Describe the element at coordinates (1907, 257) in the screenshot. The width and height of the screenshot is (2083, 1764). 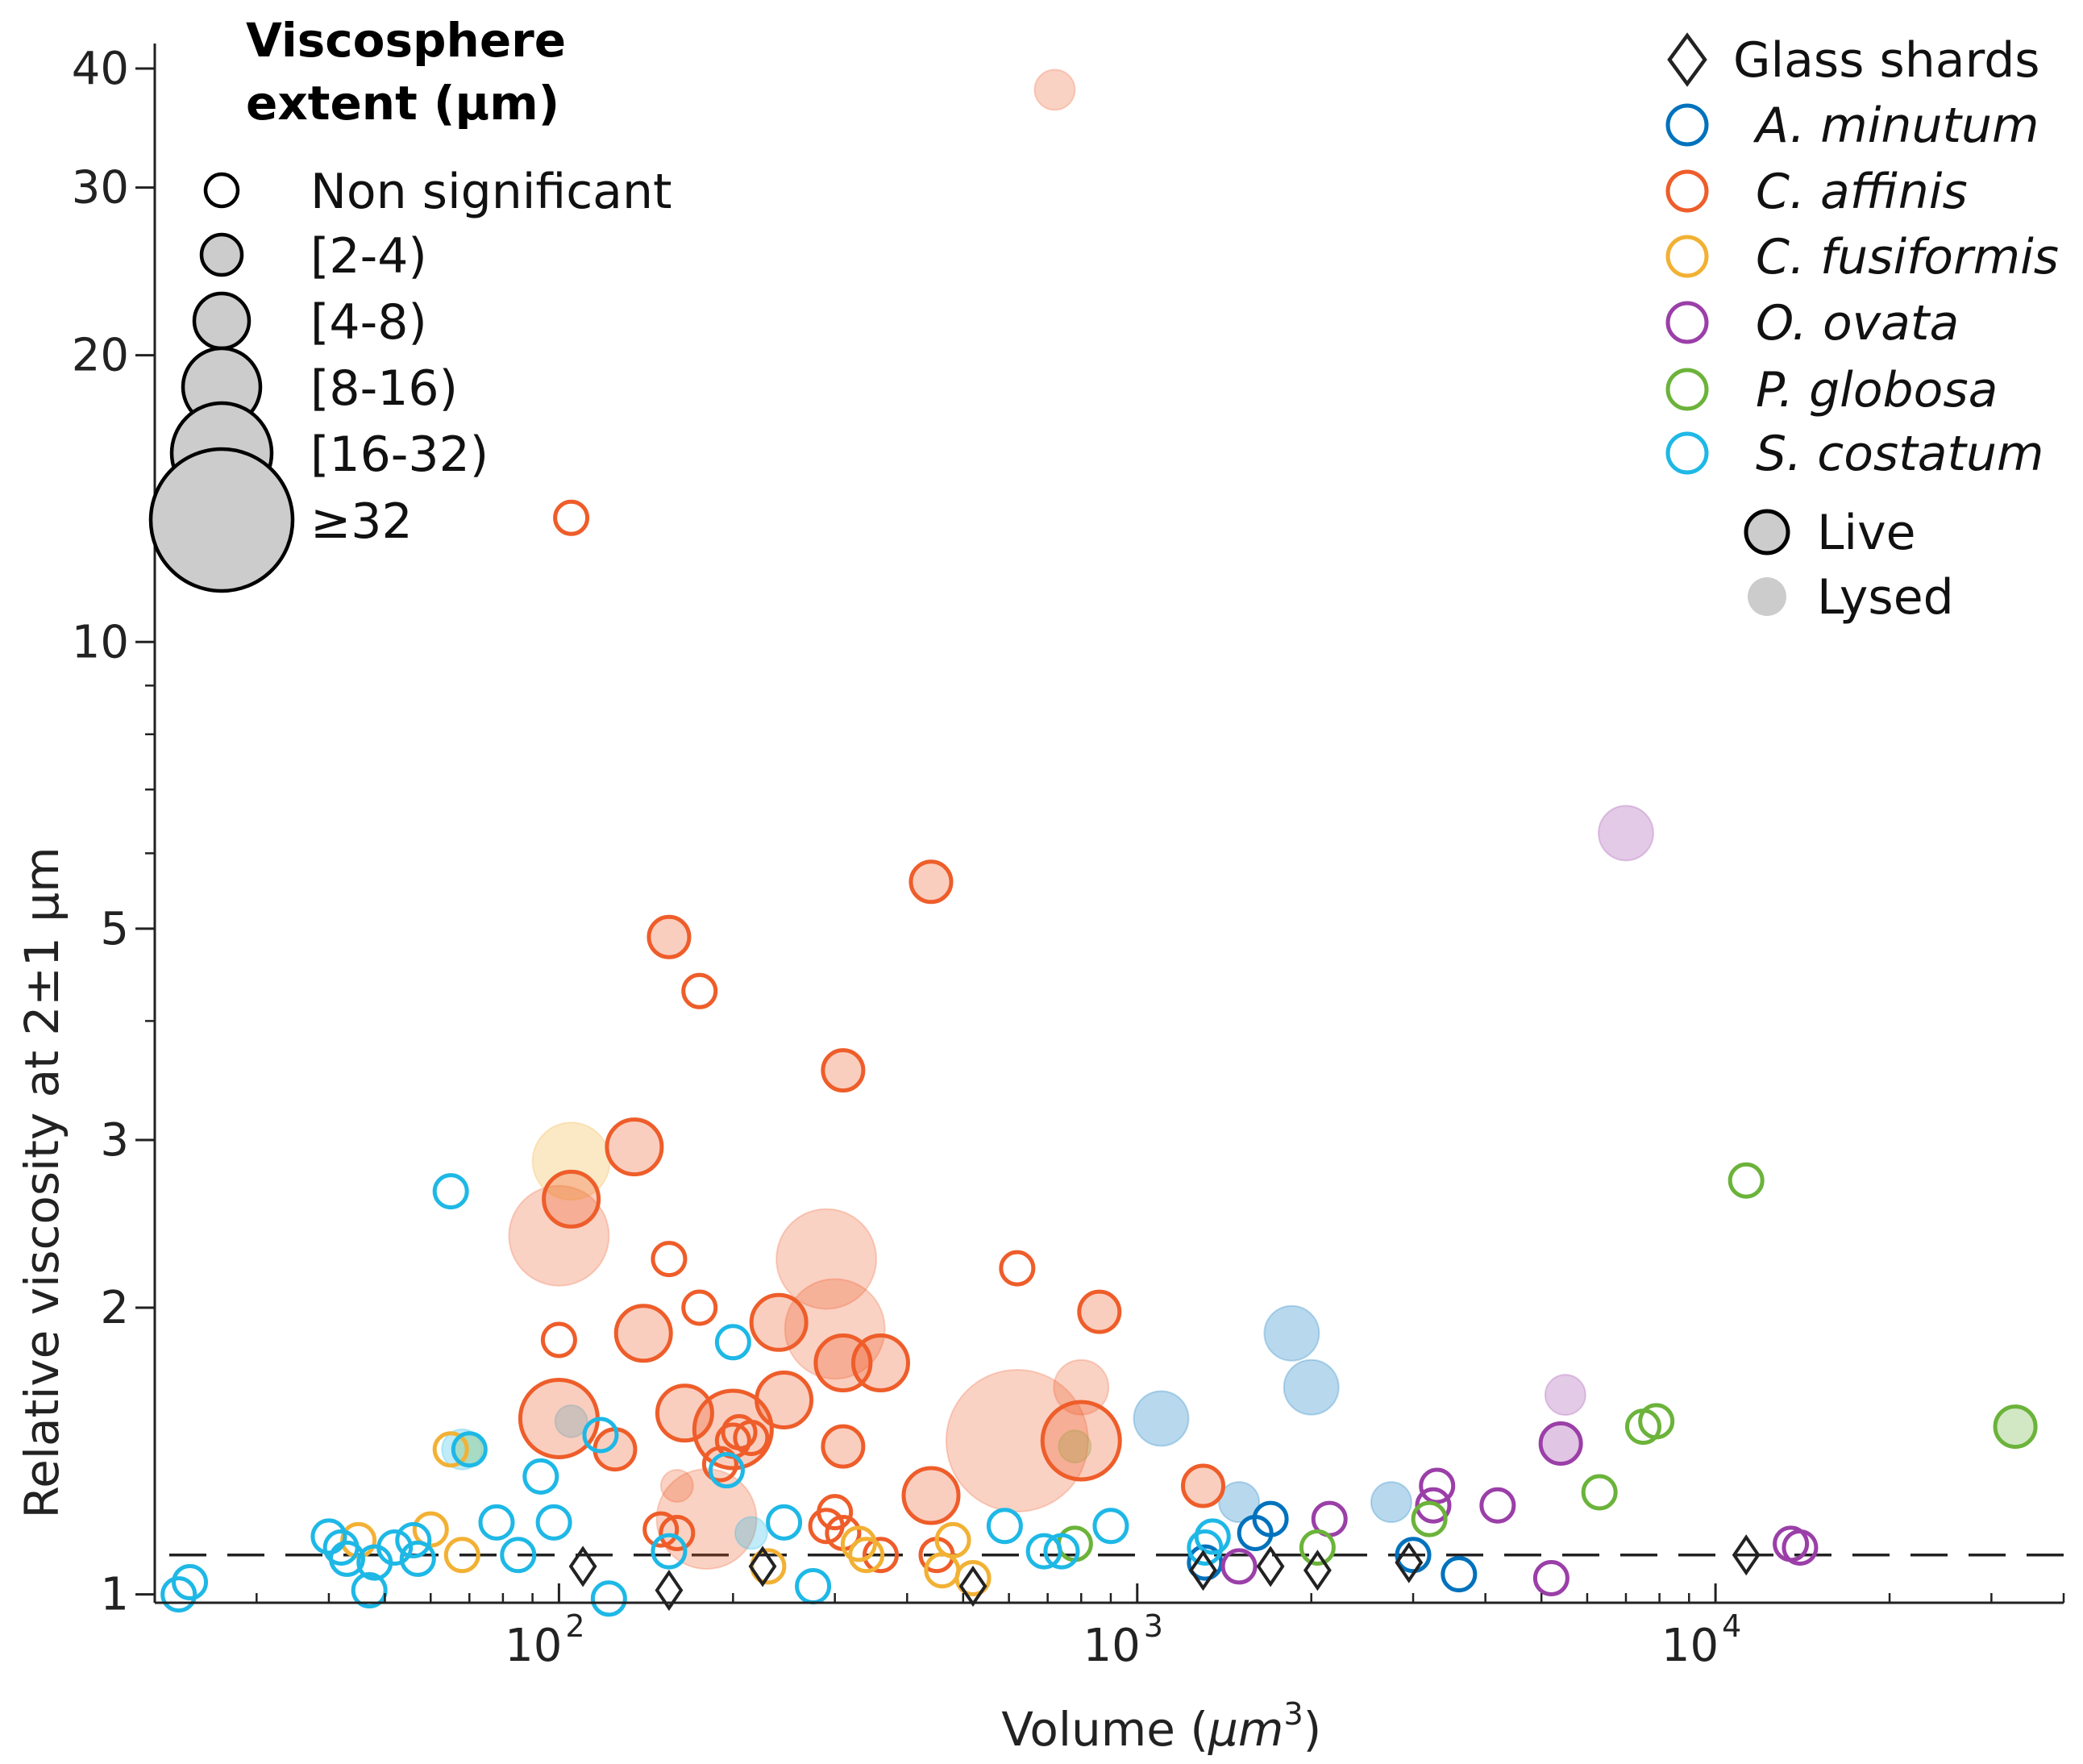
I see `legend-label-c-fusiformis: C. fusiformis` at that location.